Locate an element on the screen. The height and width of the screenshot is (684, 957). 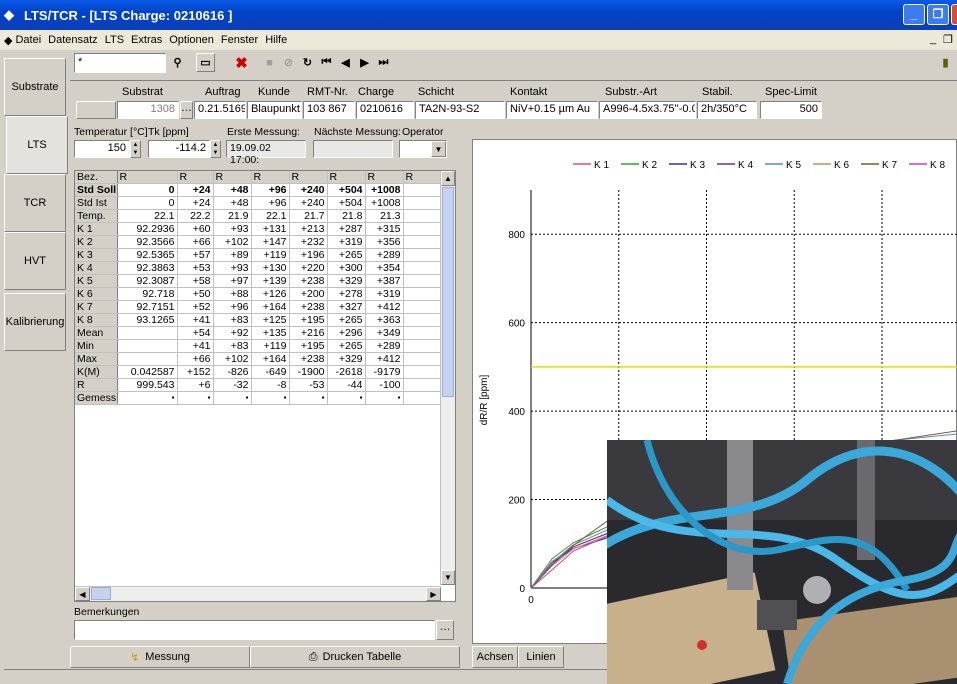
table-cell: 93.1265 is located at coordinates (147, 320).